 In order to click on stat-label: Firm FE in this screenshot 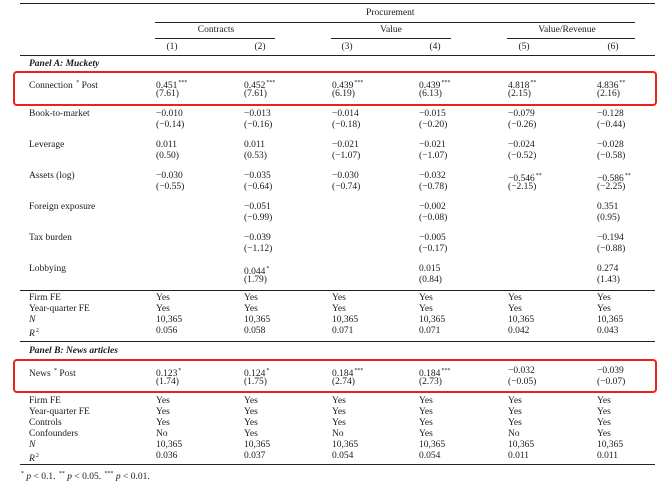, I will do `click(45, 298)`.